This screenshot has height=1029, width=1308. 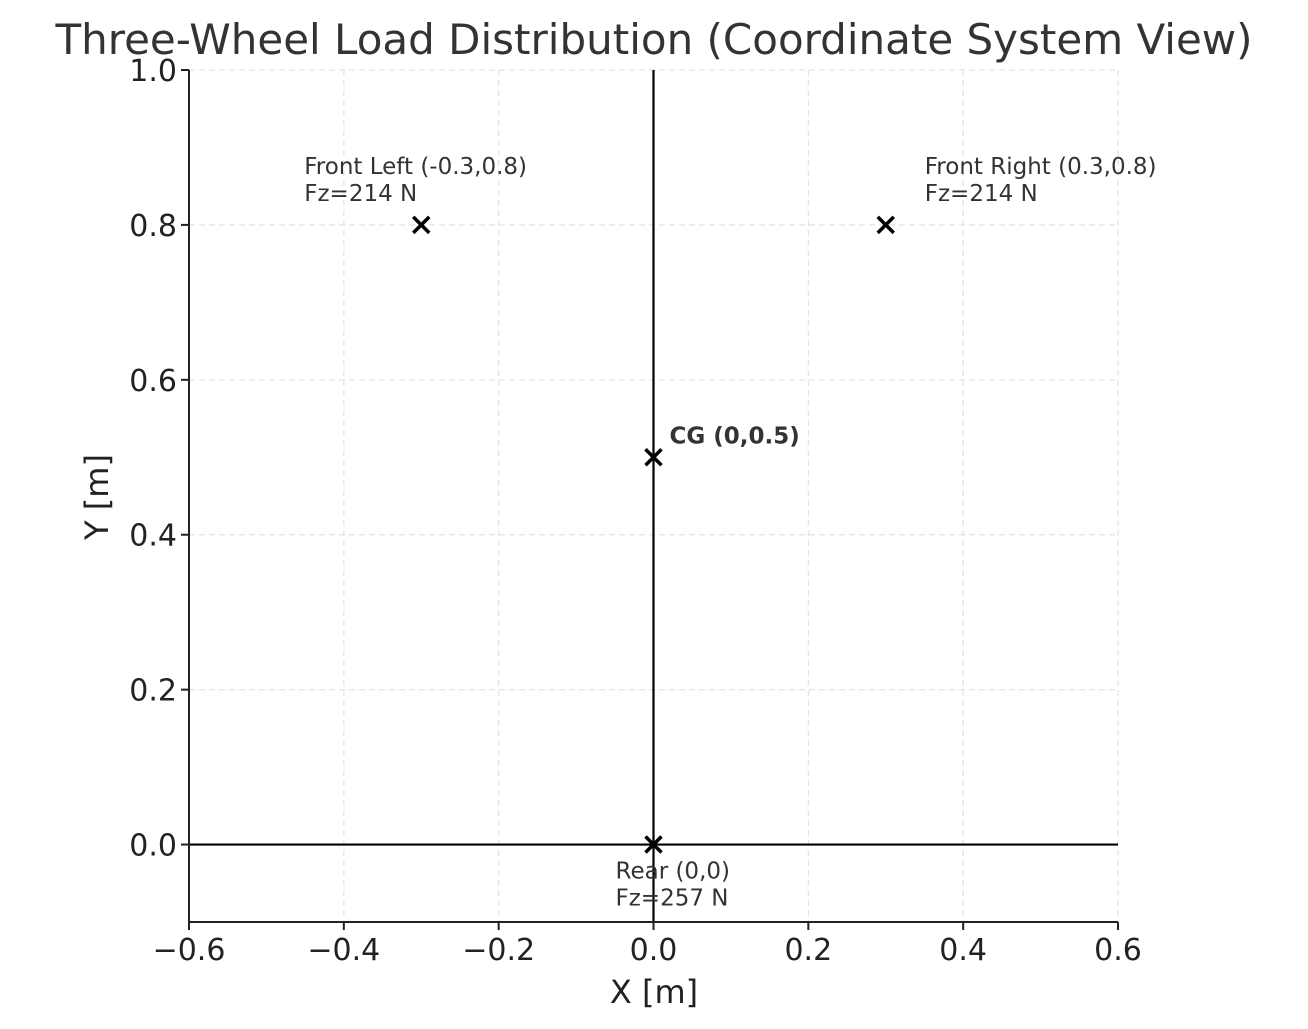 I want to click on y-tick-label: 0.0, so click(x=153, y=846).